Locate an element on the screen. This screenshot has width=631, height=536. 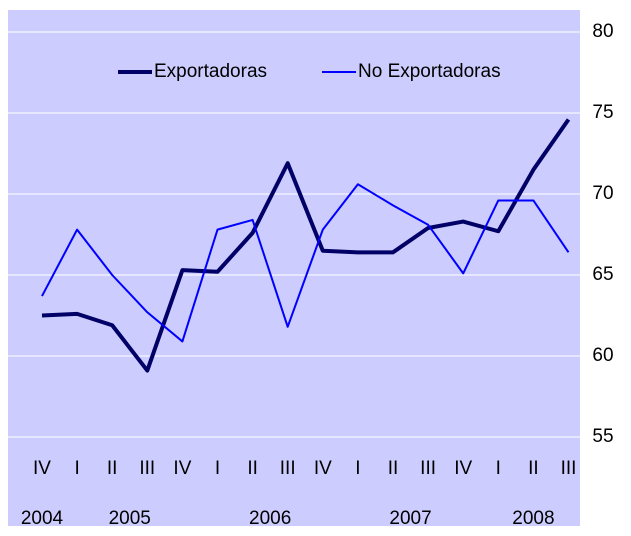
y-tick-label: 65 is located at coordinates (602, 274).